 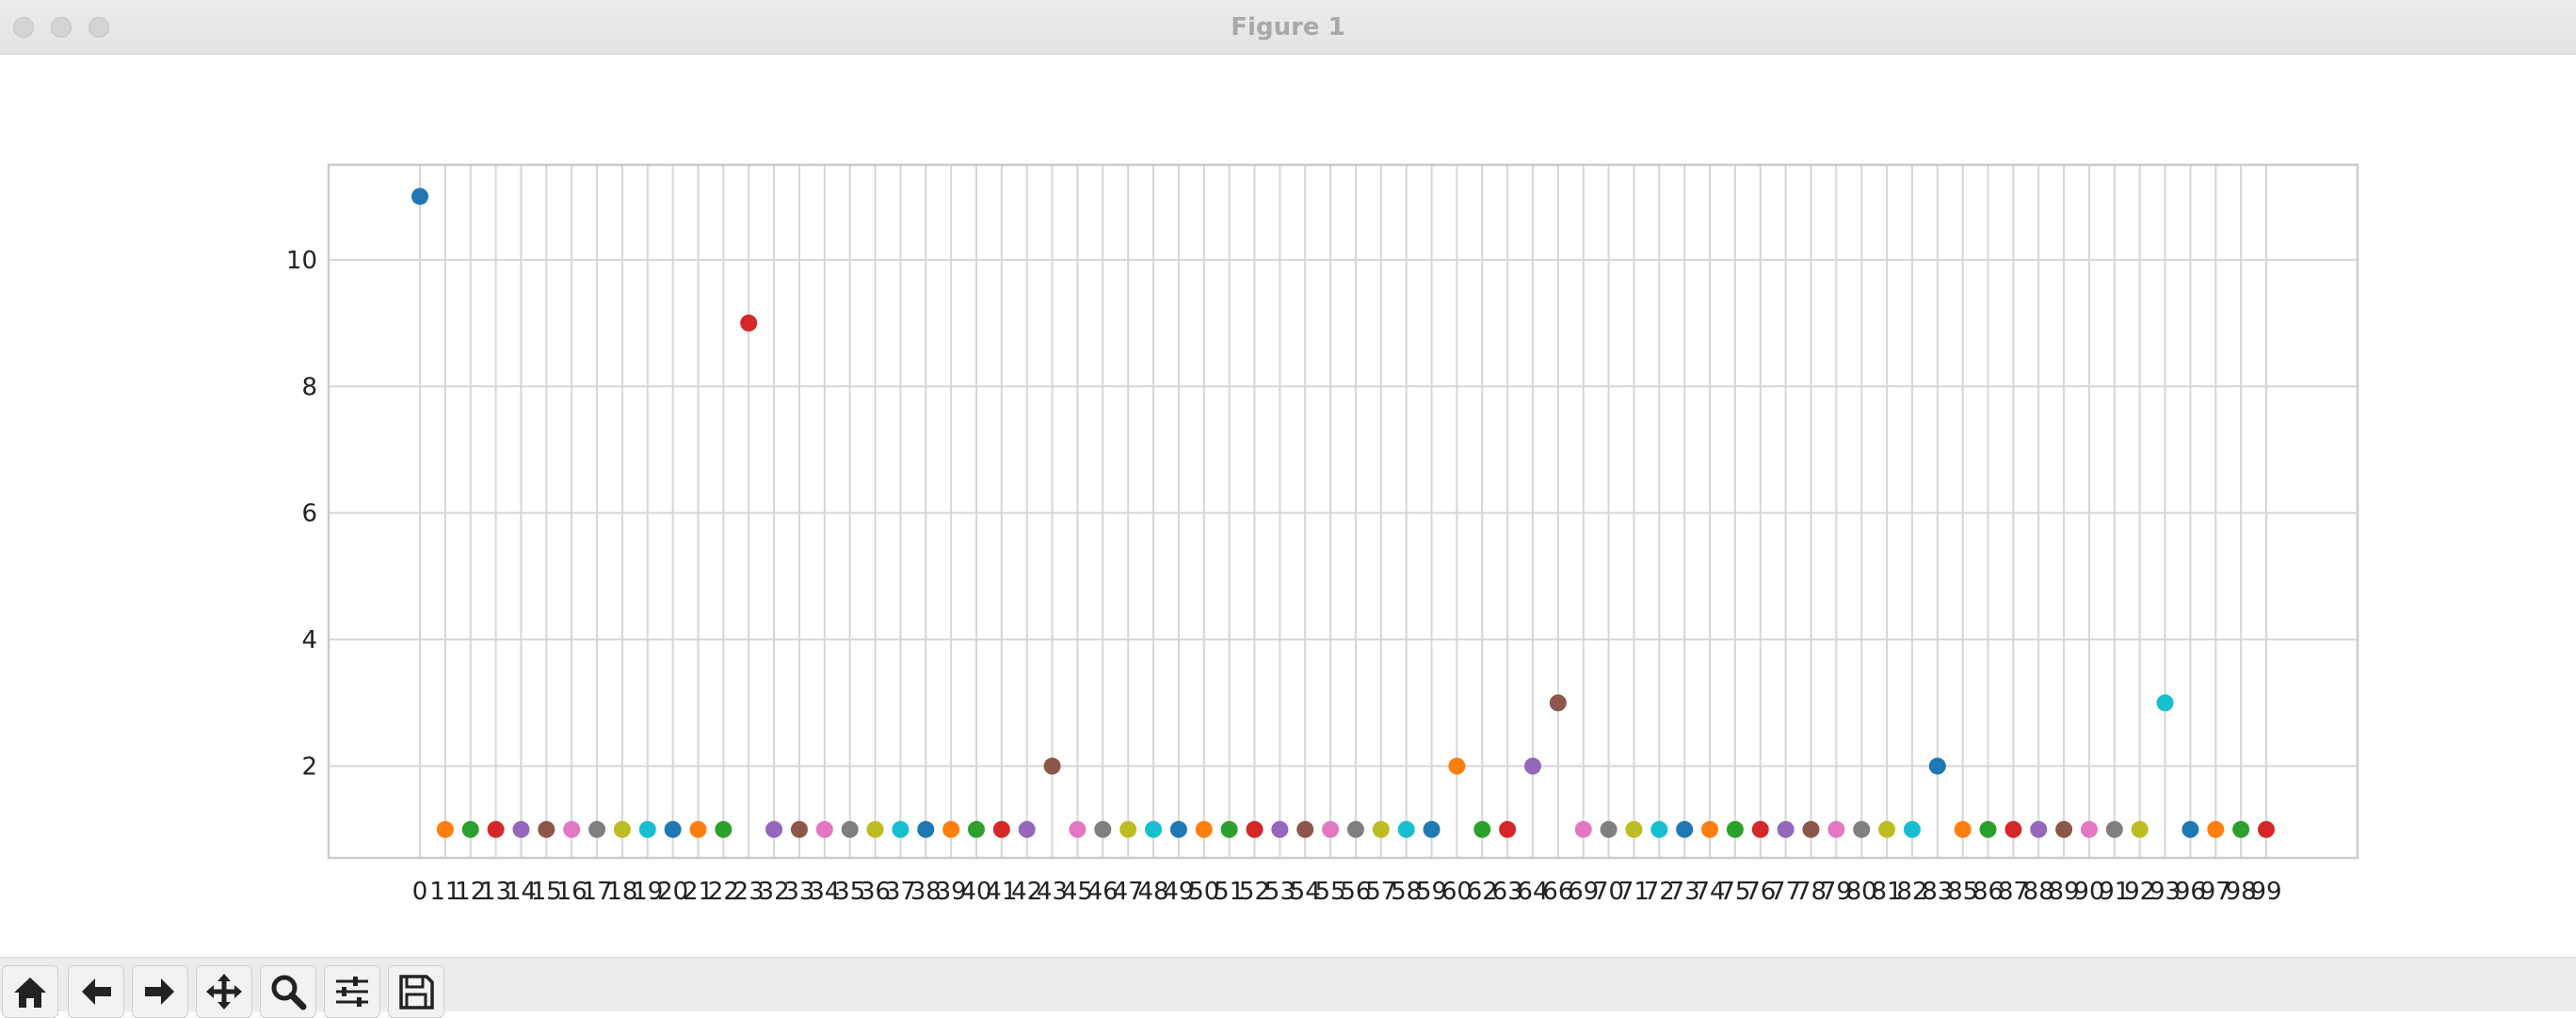 I want to click on y-tick-label: 8, so click(x=309, y=387).